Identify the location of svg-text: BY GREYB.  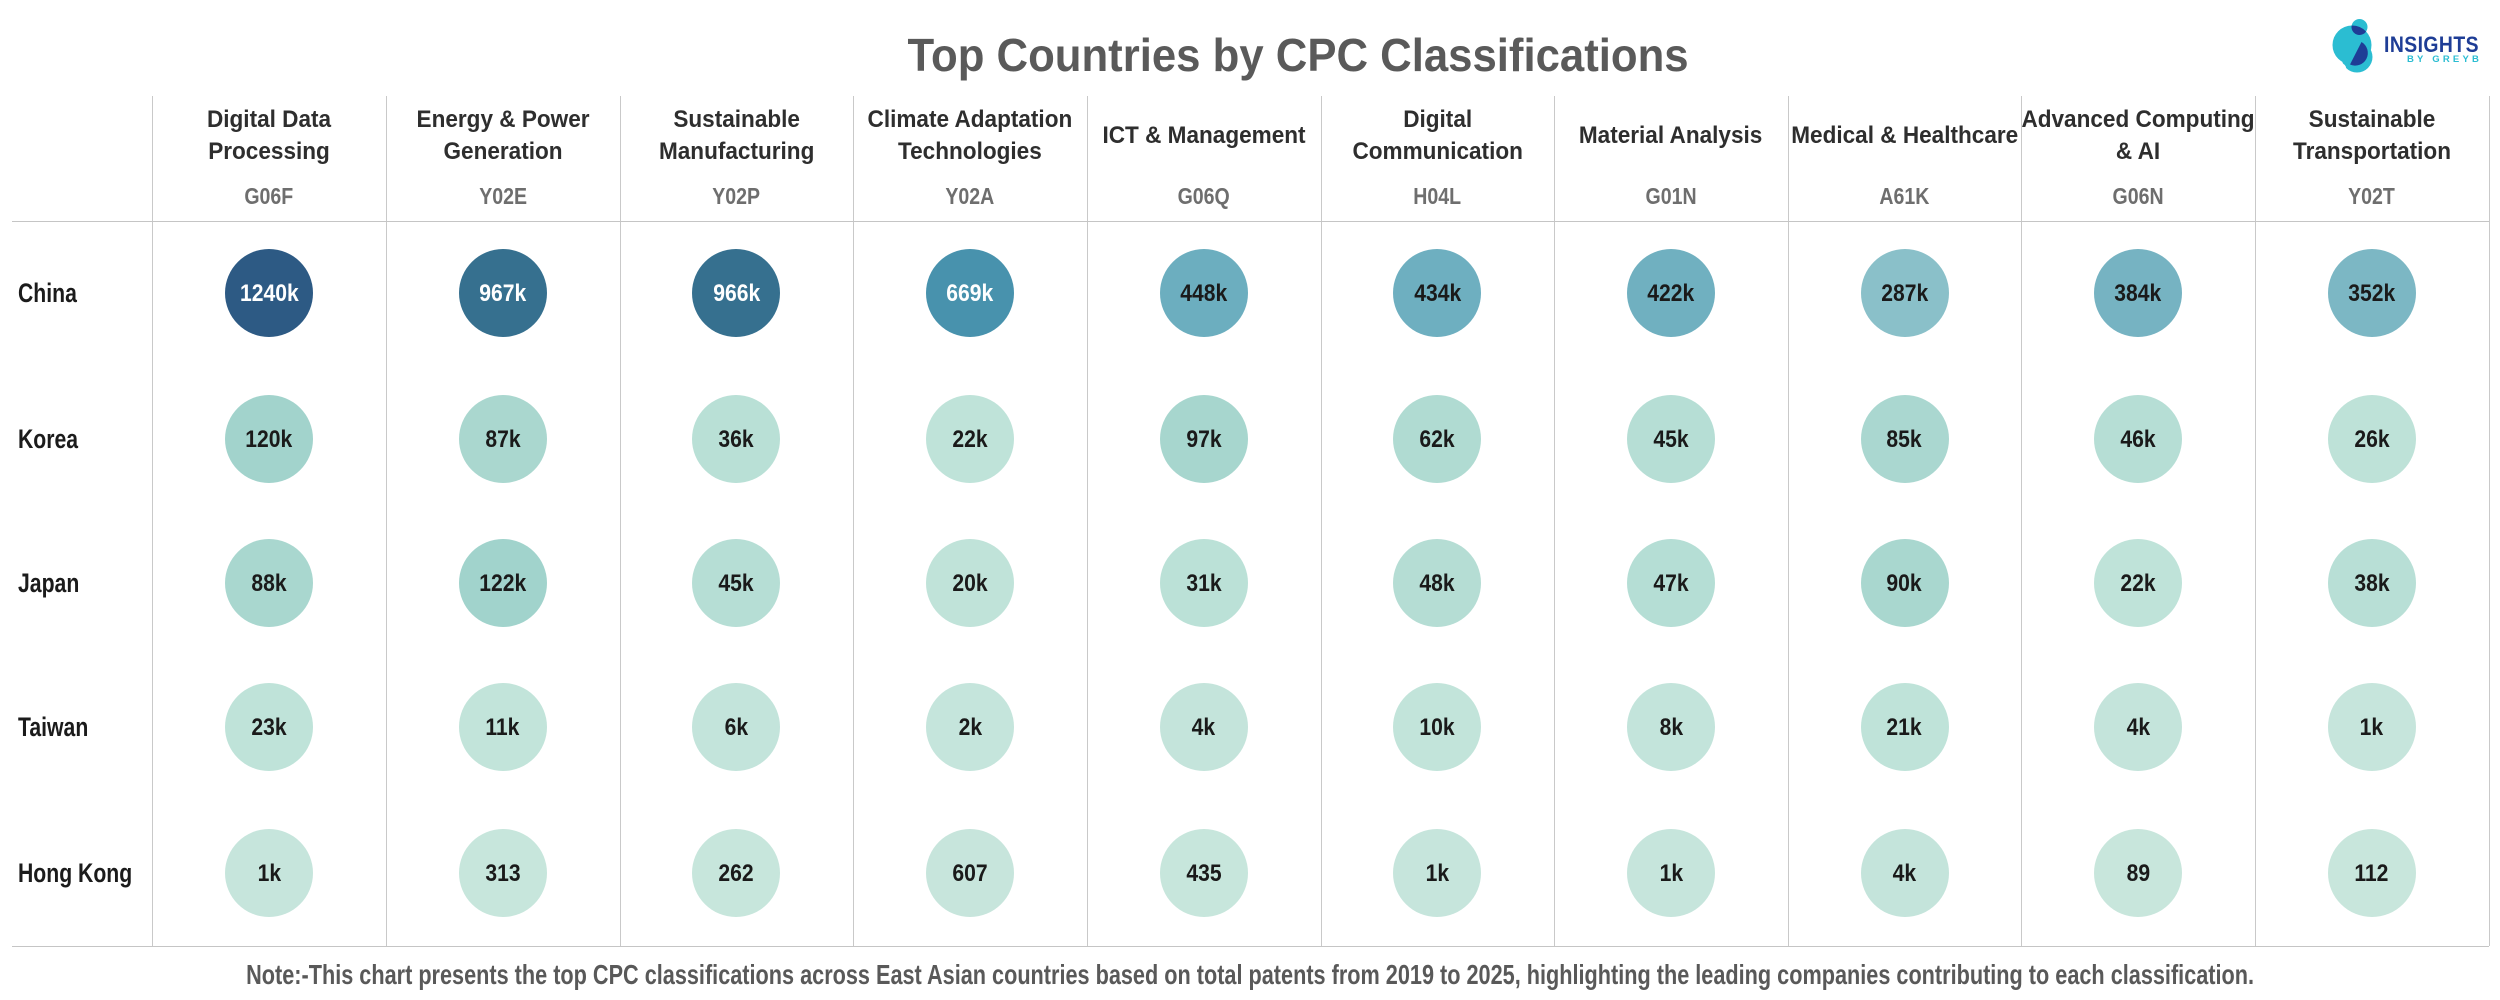
(2444, 59).